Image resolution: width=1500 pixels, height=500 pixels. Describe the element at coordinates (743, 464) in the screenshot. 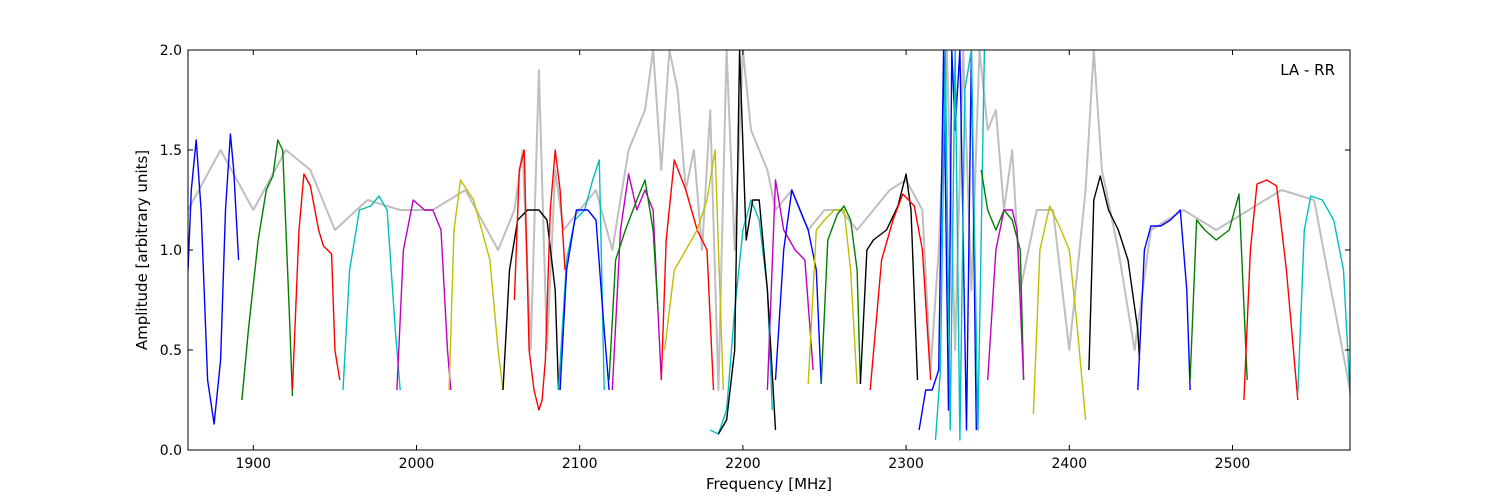

I see `x-tick-label: 2200` at that location.